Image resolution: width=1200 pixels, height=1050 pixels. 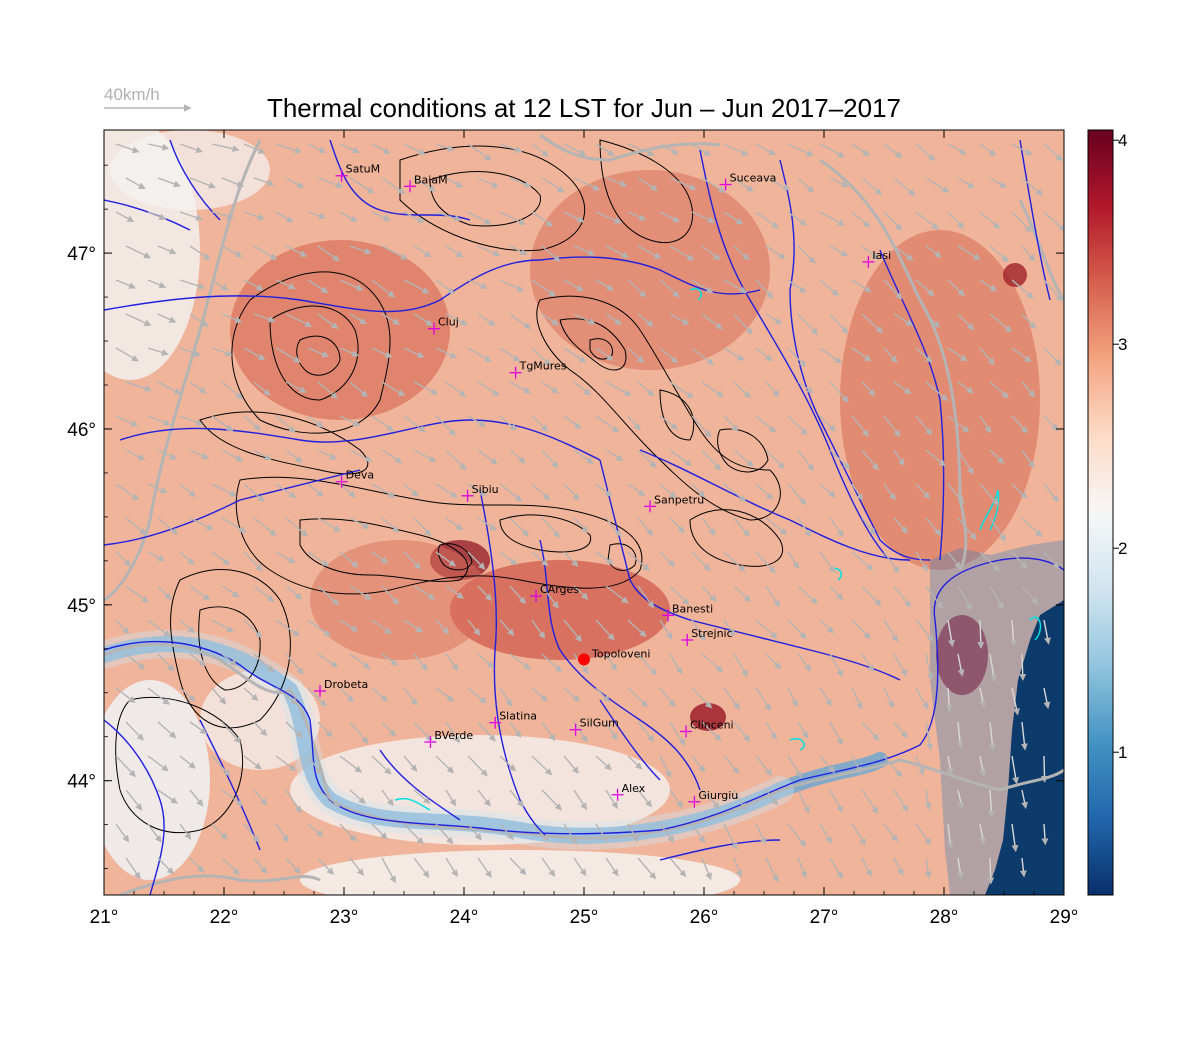 I want to click on city-label: Strejnic, so click(x=711, y=633).